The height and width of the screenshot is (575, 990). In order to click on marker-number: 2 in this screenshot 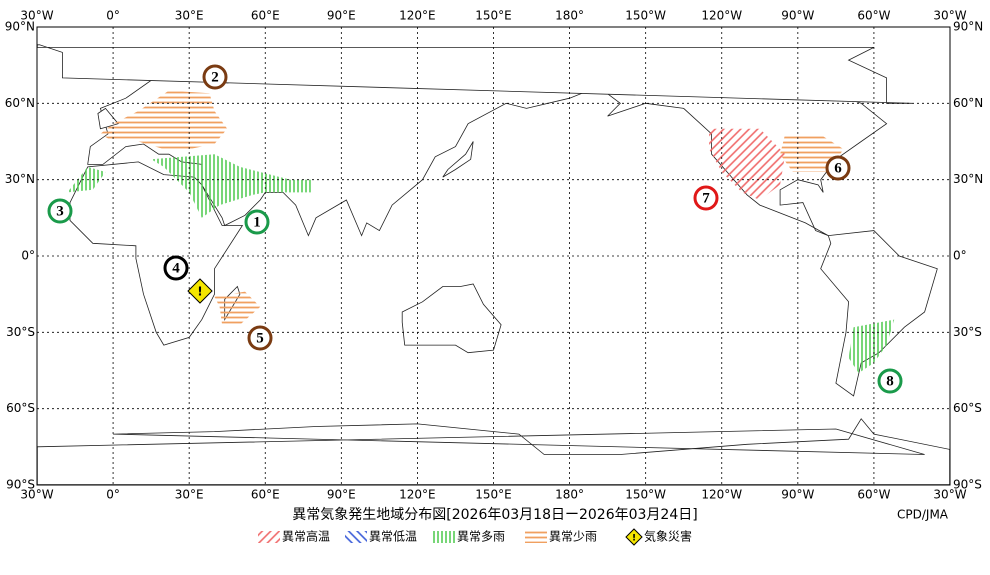, I will do `click(215, 77)`.